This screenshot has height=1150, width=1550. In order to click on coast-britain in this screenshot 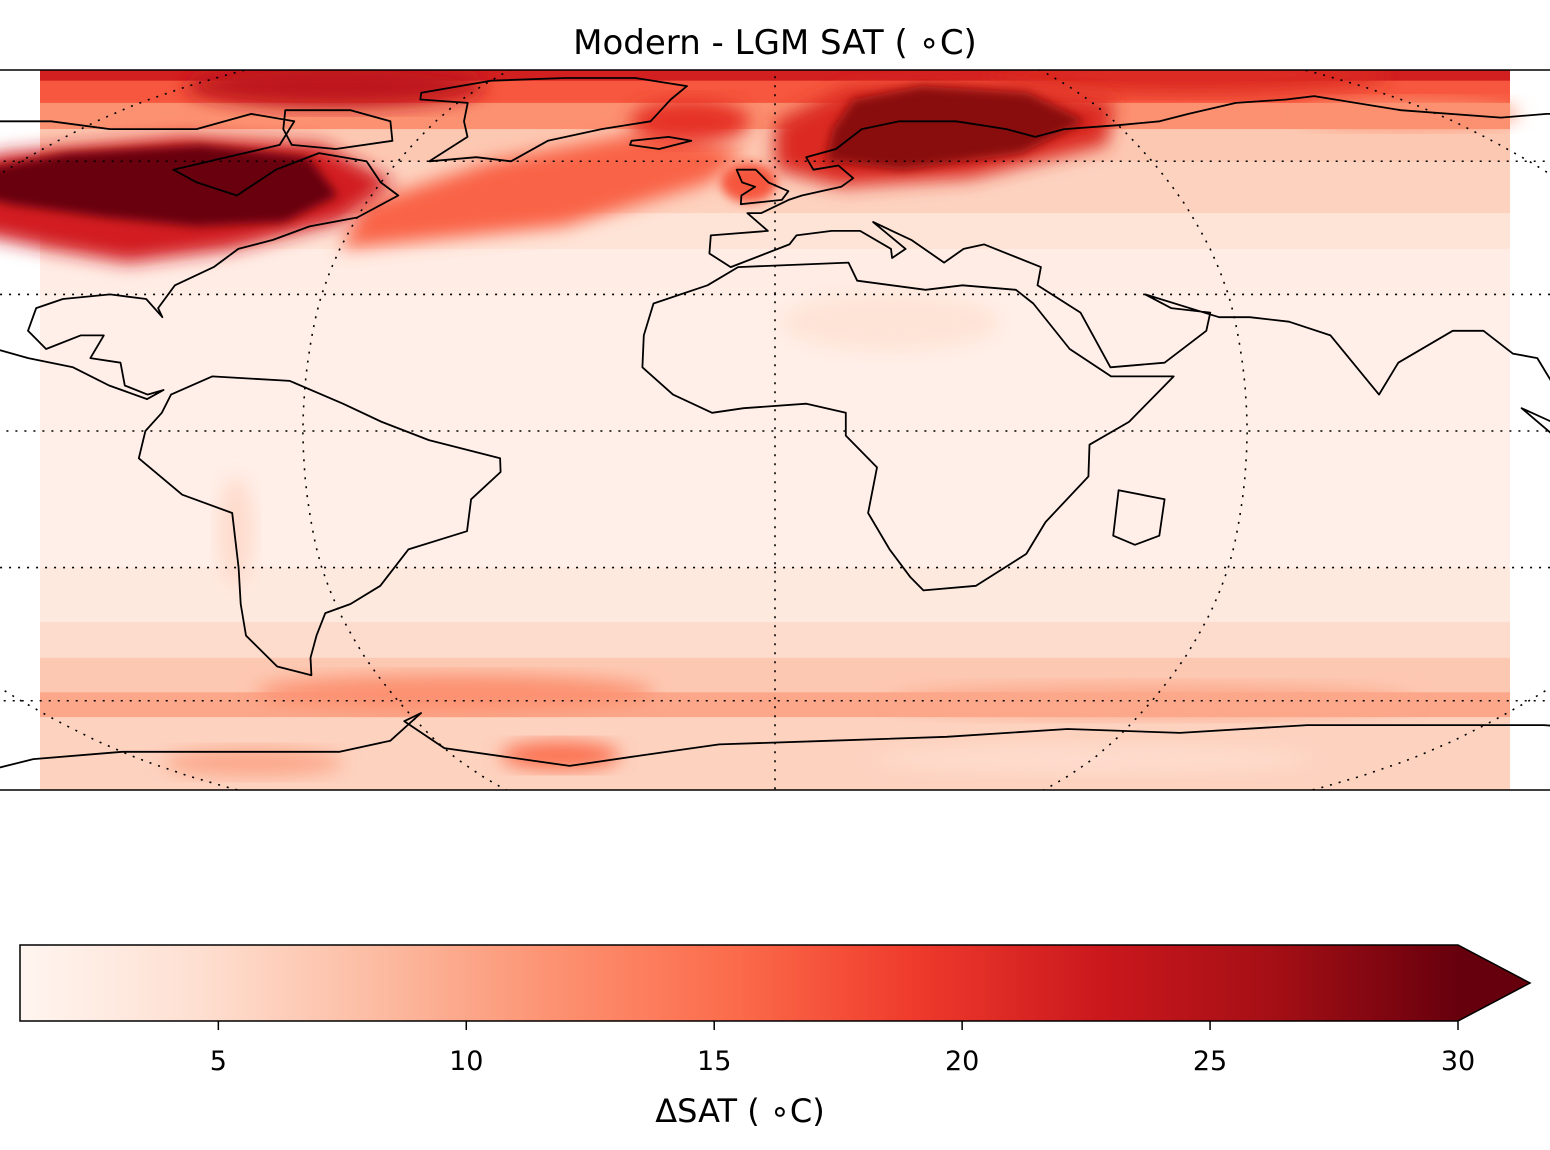, I will do `click(762, 187)`.